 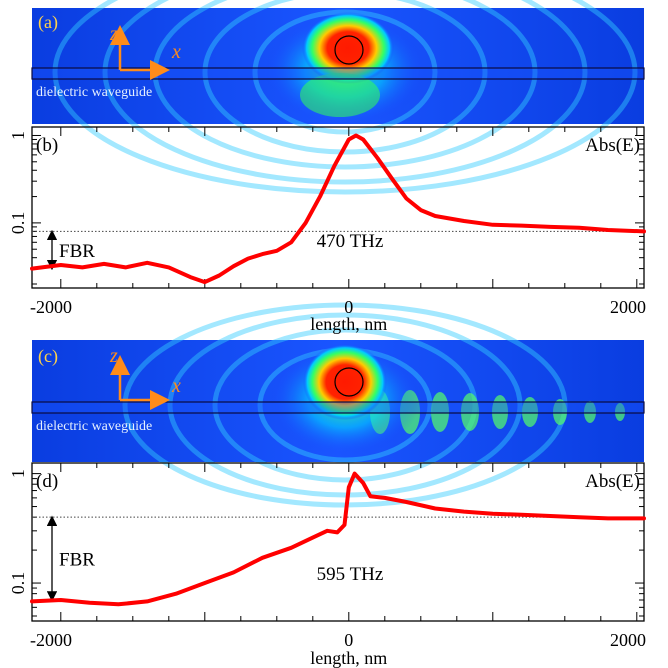 What do you see at coordinates (340, 95) in the screenshot?
I see `field-hotspot-lower` at bounding box center [340, 95].